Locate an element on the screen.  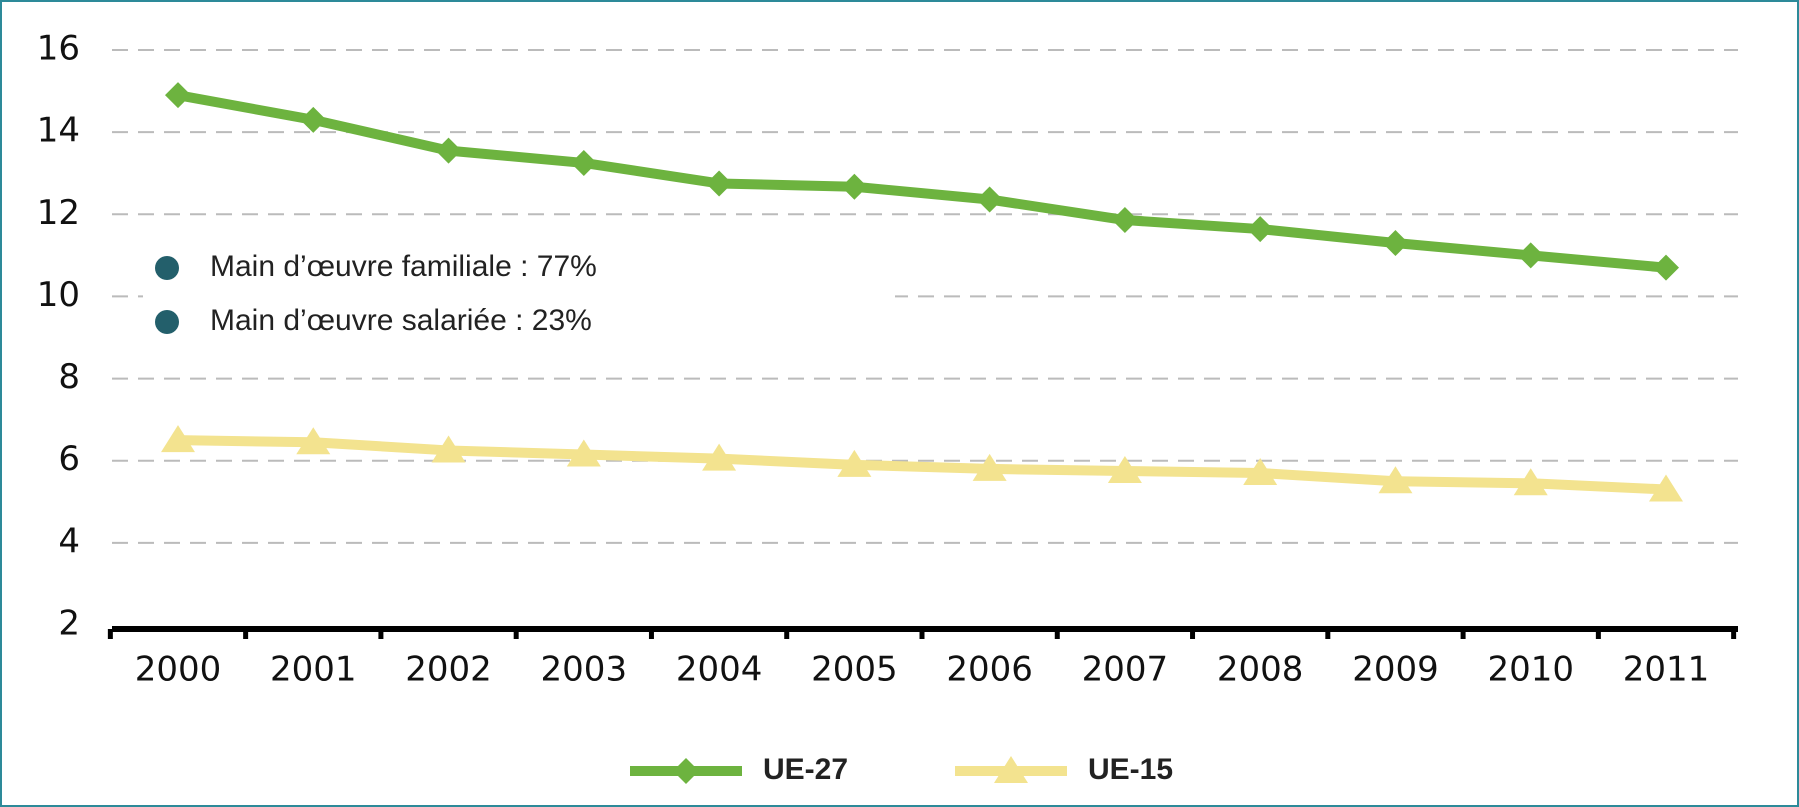
annotation-box is located at coordinates (519, 292).